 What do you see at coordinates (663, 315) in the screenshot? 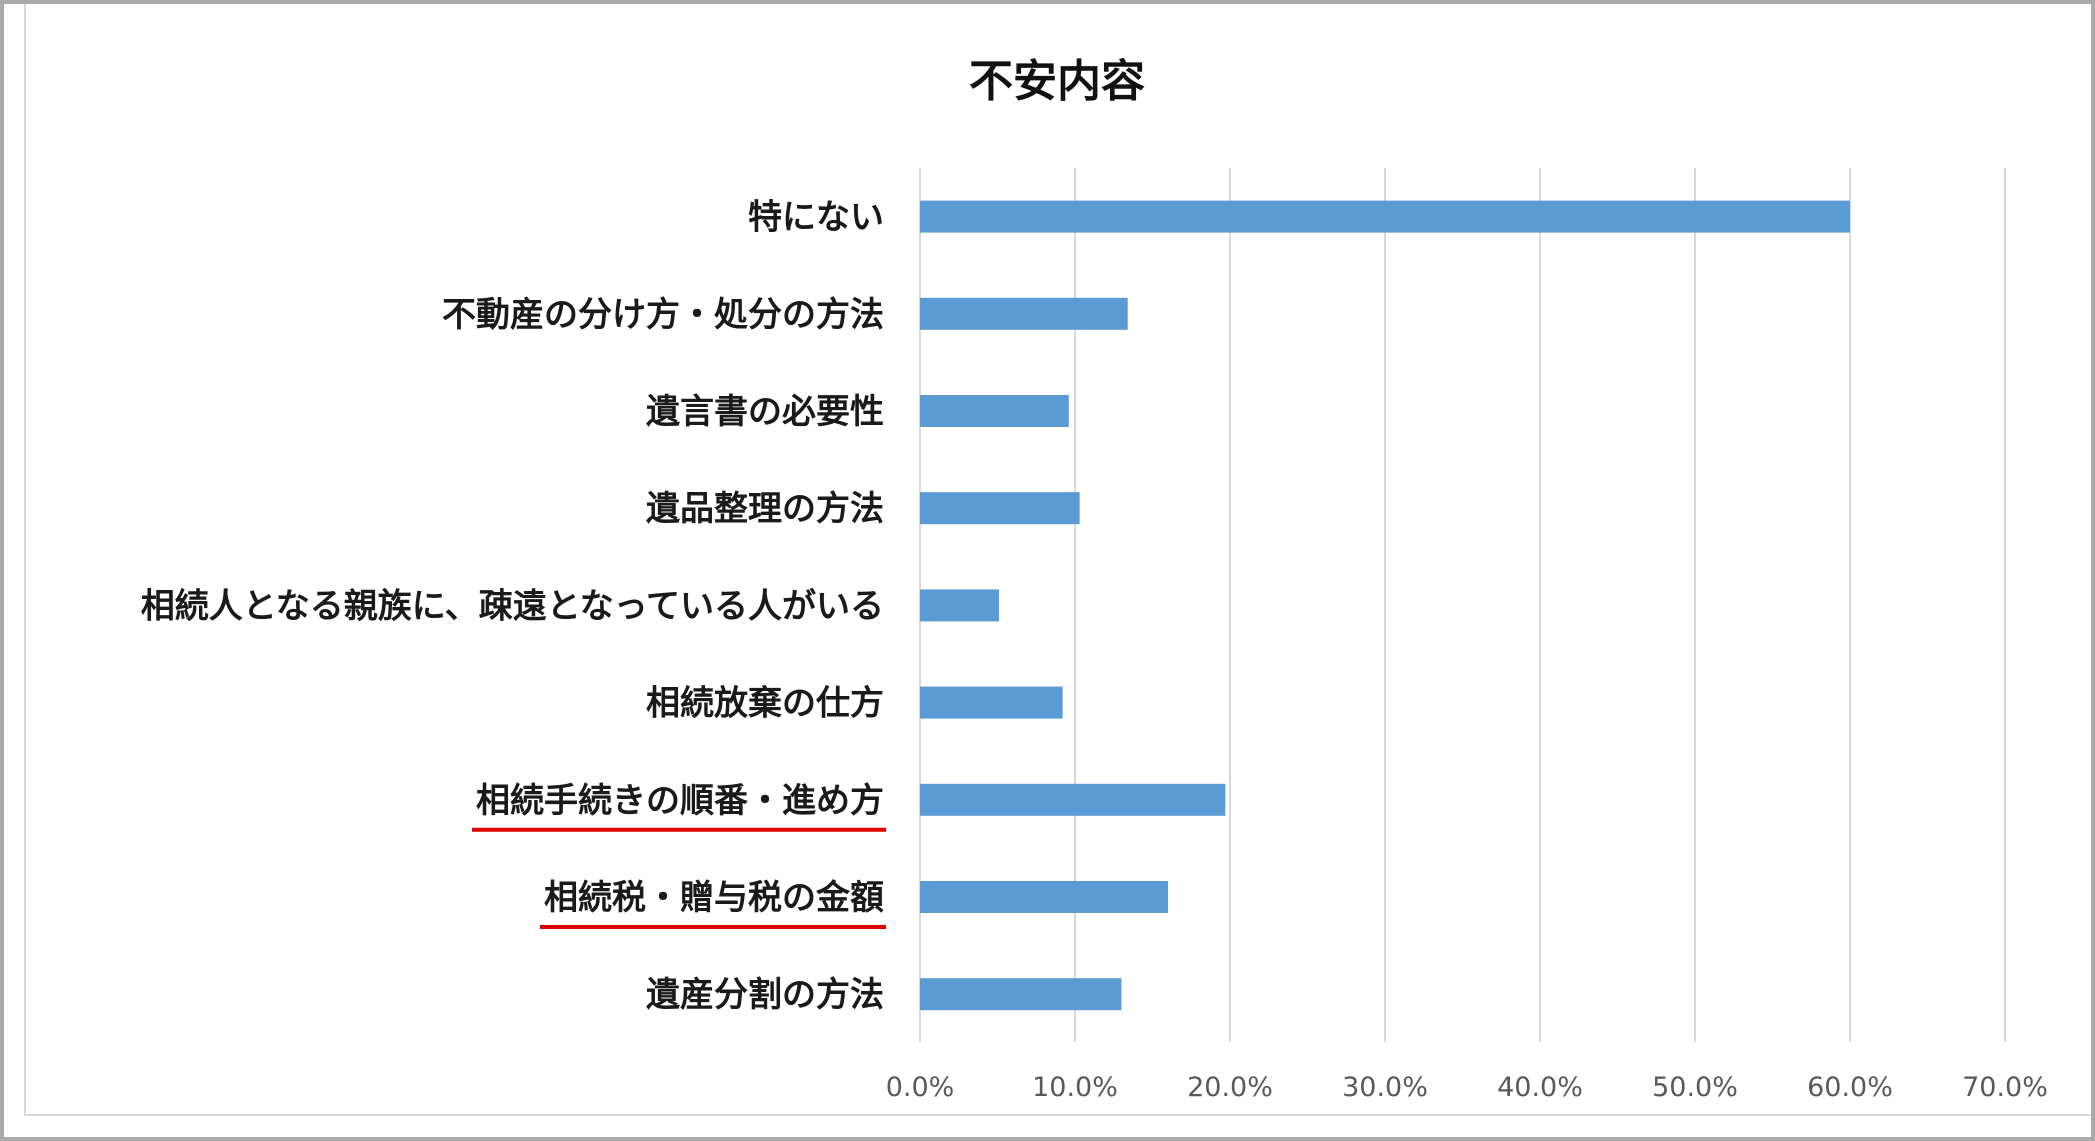
I see `category-label: 不動産の分け方・処分の方法` at bounding box center [663, 315].